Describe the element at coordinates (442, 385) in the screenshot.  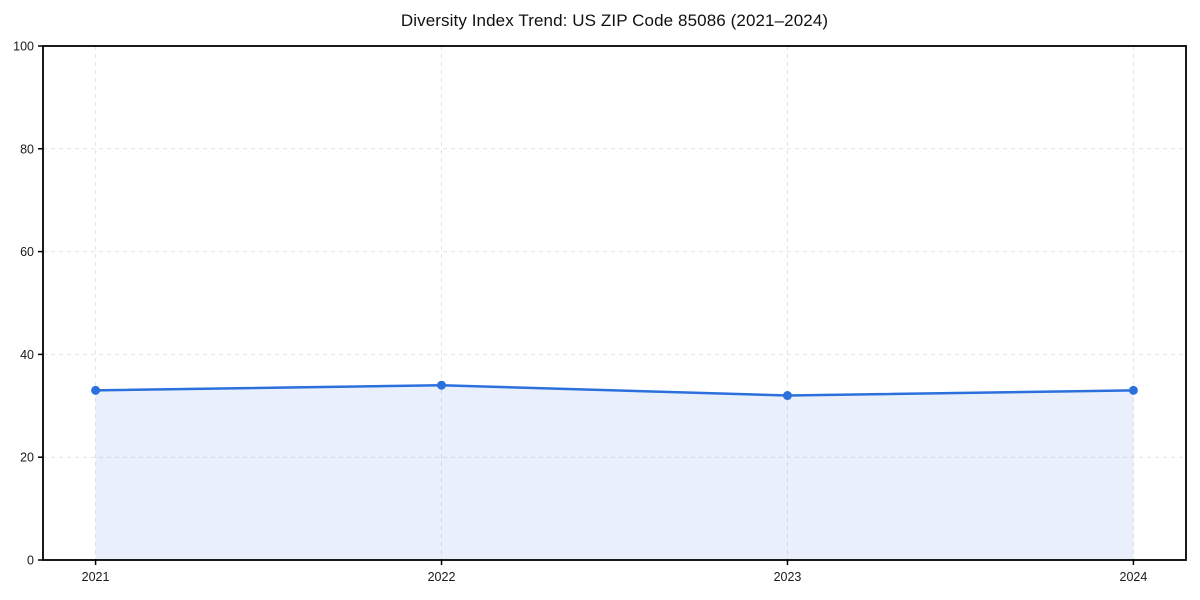
I see `data-point-2022` at that location.